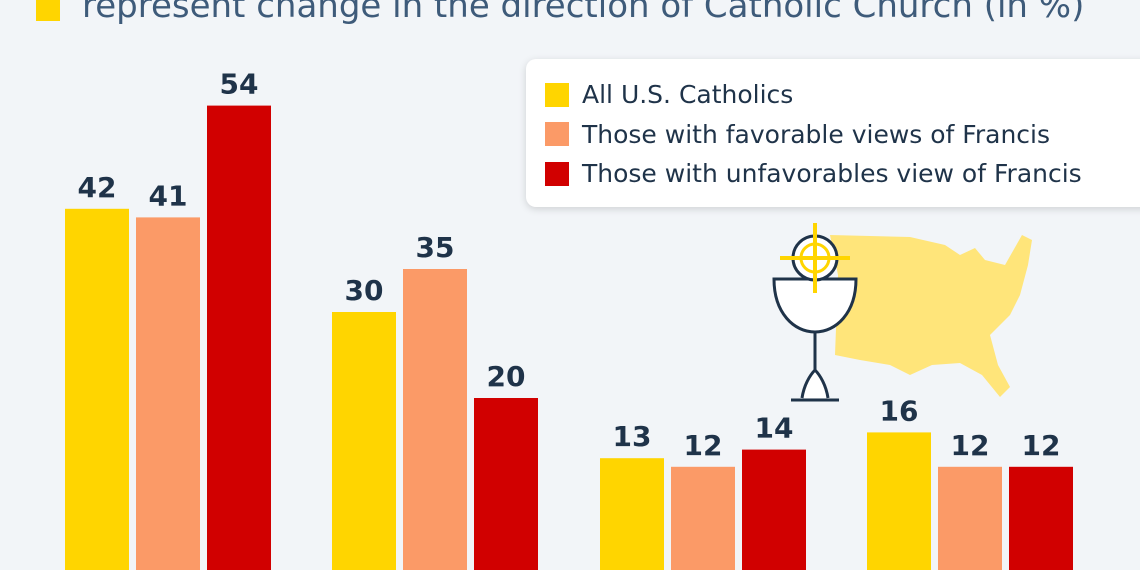 The image size is (1140, 570). Describe the element at coordinates (842, 95) in the screenshot. I see `legend-item-all-catholics: All U.S. Catholics` at that location.